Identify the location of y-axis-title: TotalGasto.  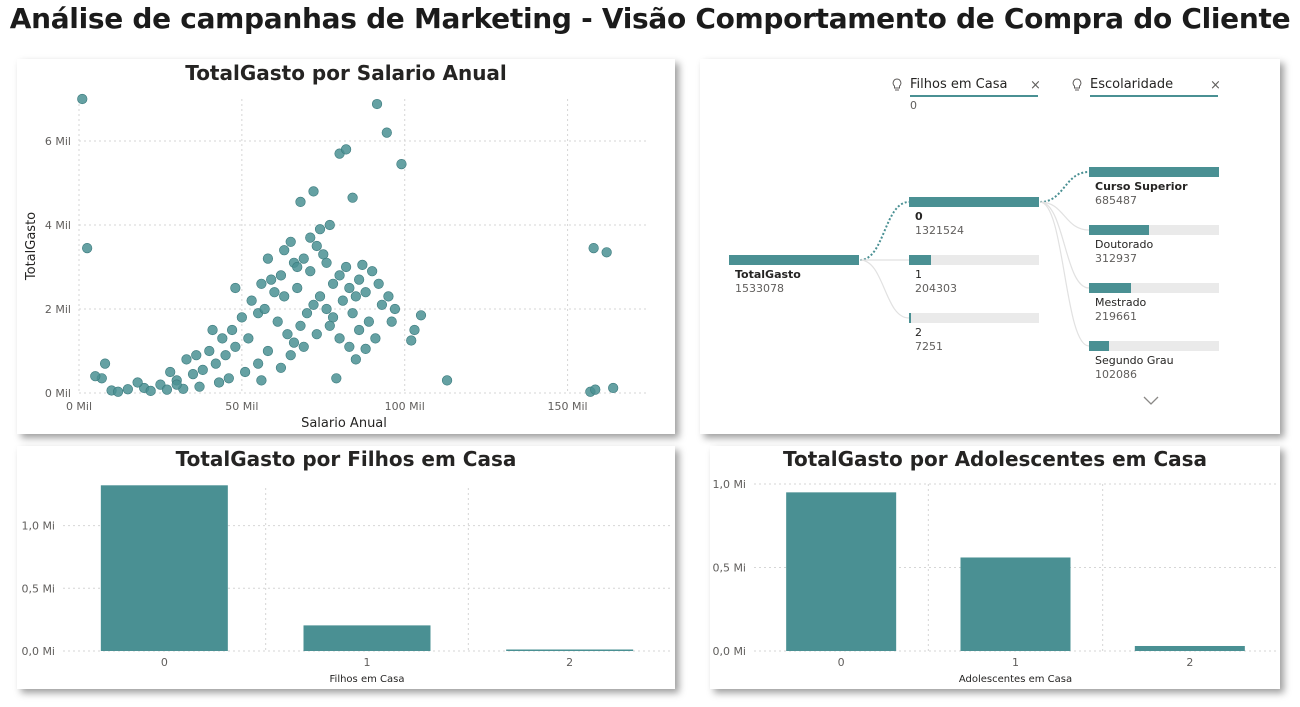
(31, 246).